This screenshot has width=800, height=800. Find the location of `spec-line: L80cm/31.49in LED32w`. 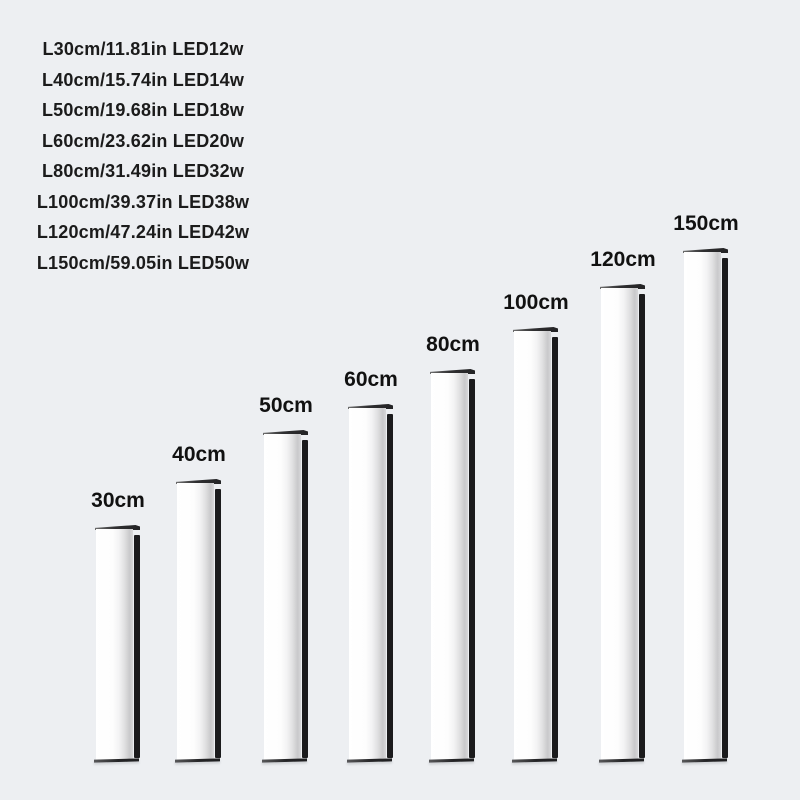

spec-line: L80cm/31.49in LED32w is located at coordinates (143, 171).